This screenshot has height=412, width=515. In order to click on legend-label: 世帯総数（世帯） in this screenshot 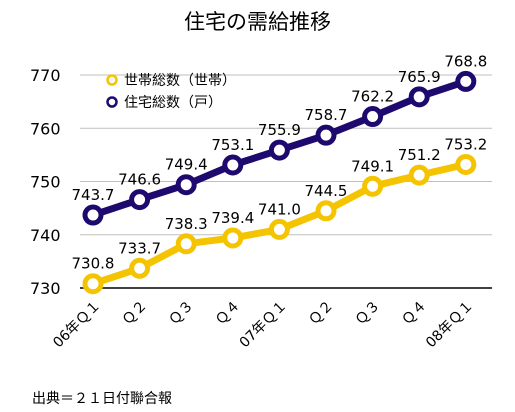, I will do `click(180, 81)`.